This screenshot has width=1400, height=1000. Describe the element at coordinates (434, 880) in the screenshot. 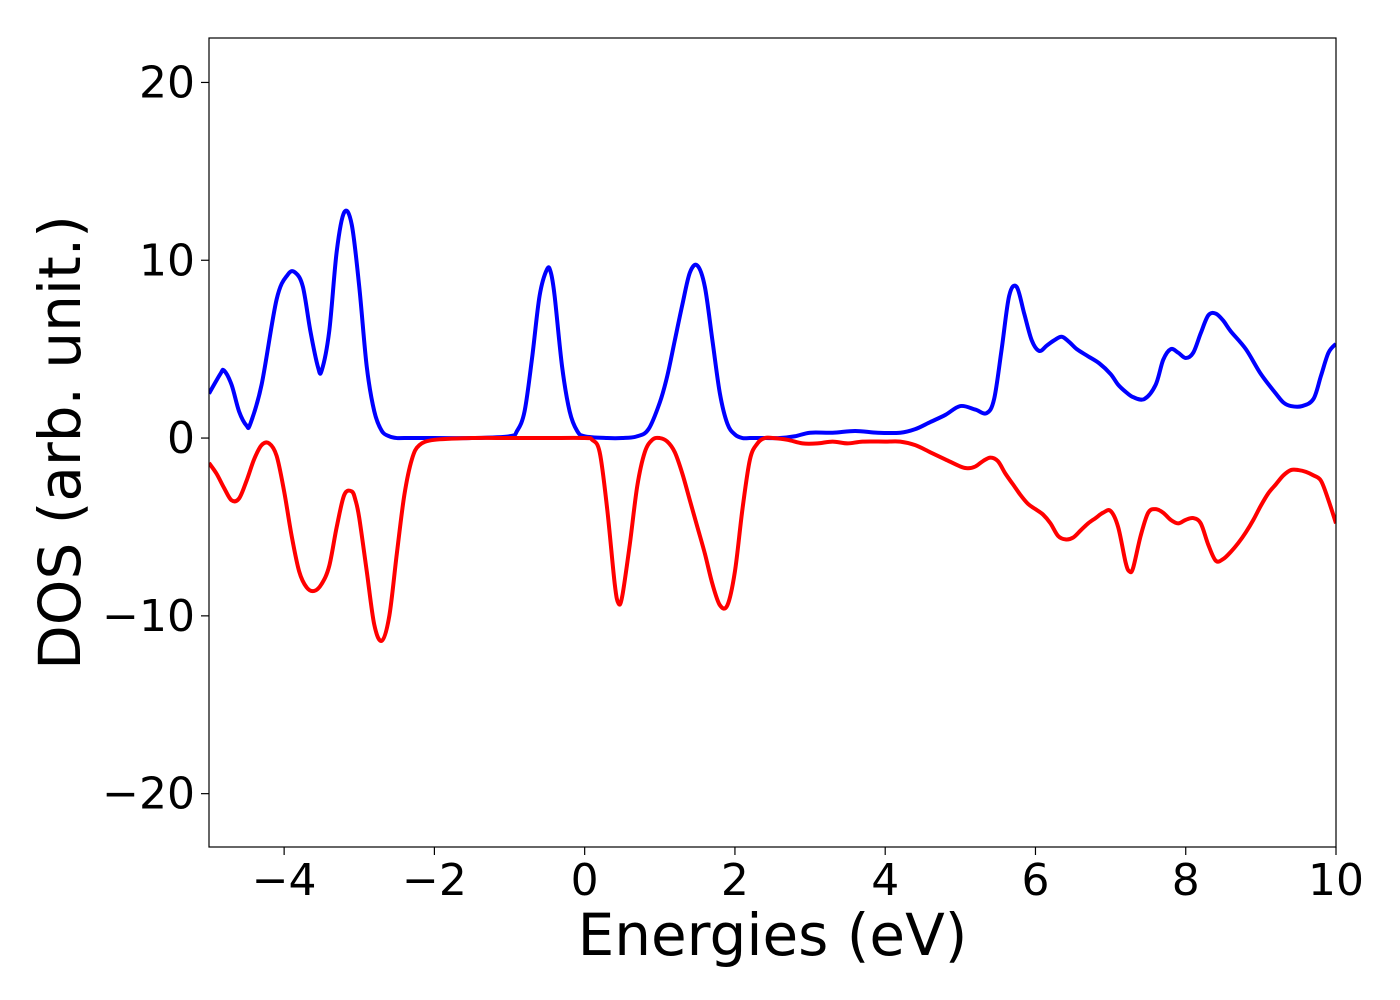

I see `x-tick-label: −2` at that location.